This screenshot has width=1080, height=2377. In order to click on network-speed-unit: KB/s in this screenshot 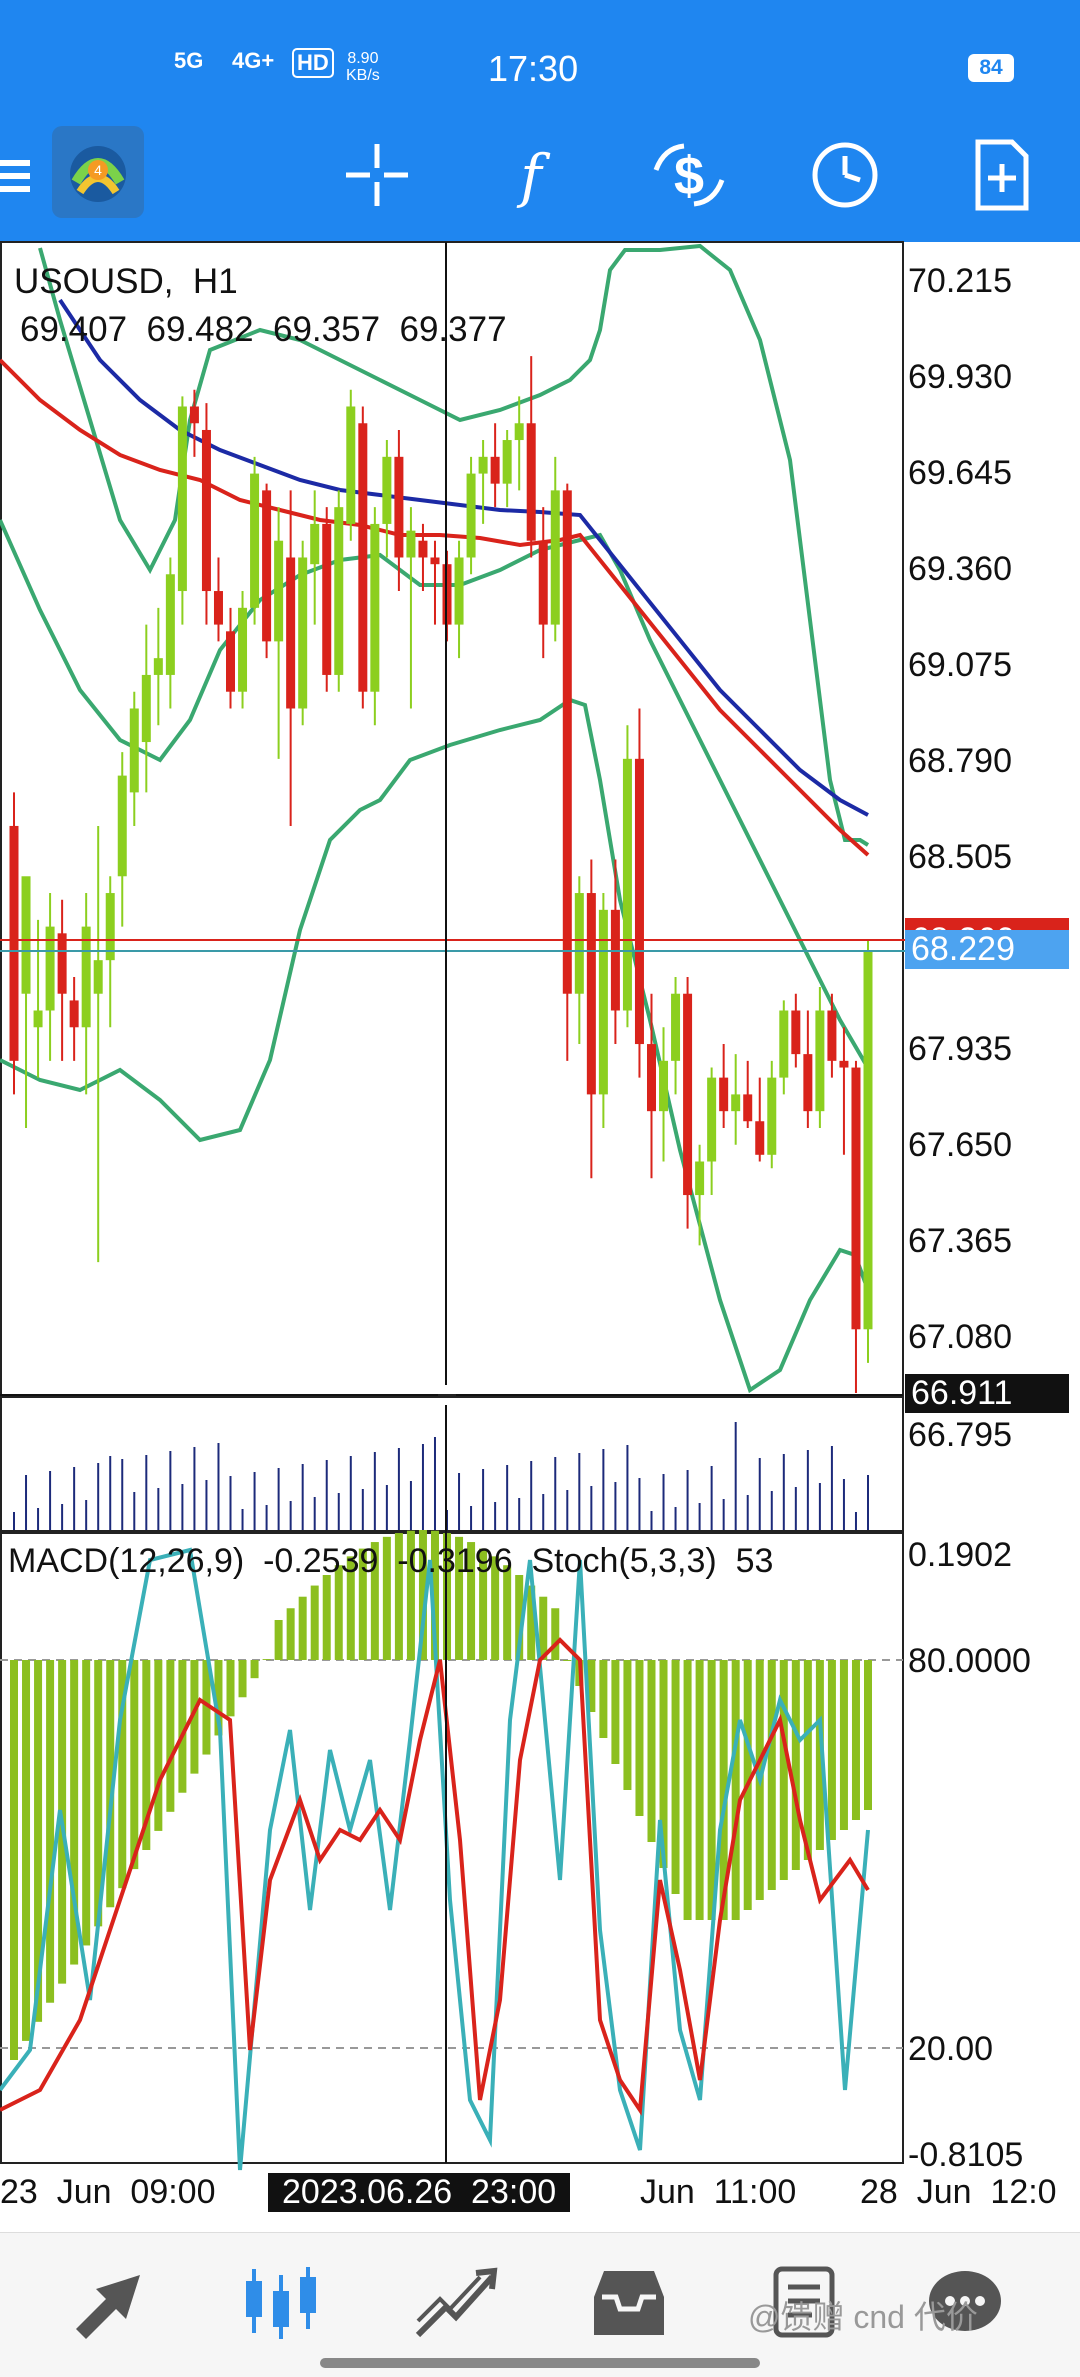, I will do `click(363, 75)`.